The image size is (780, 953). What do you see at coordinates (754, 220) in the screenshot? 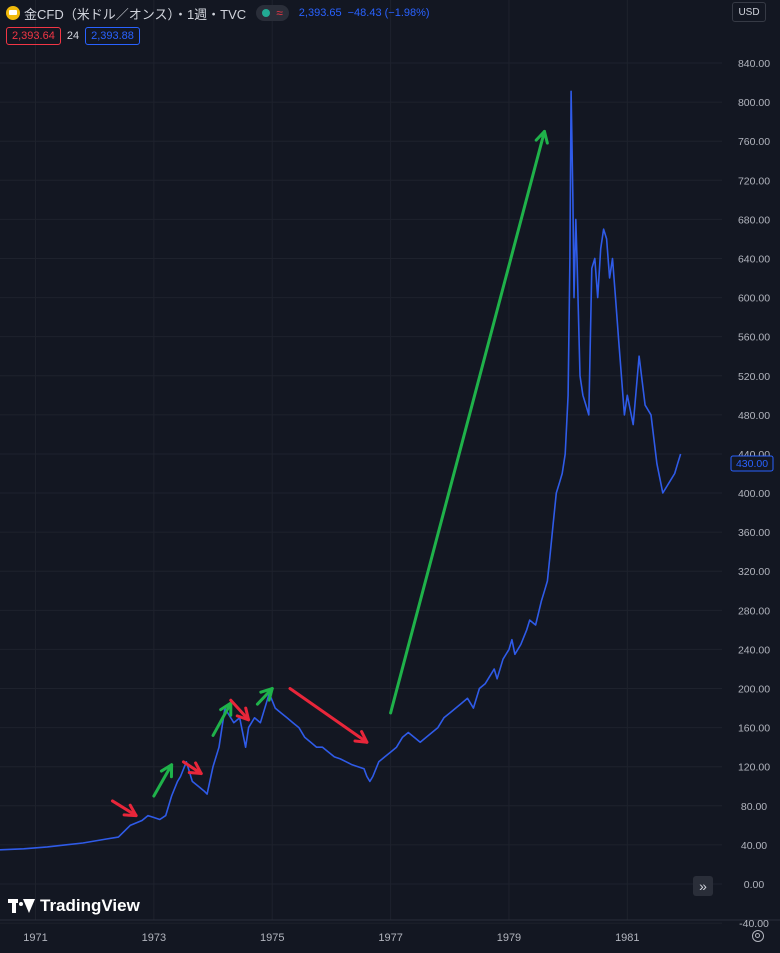
I see `y-tick-label: 680.00` at bounding box center [754, 220].